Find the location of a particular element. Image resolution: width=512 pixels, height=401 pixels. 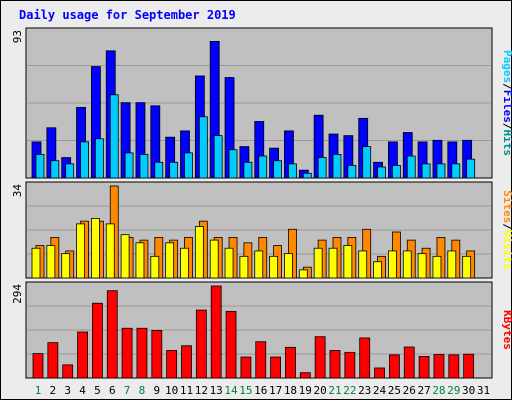

x-tick-label-day-4: 4 is located at coordinates (82, 390).